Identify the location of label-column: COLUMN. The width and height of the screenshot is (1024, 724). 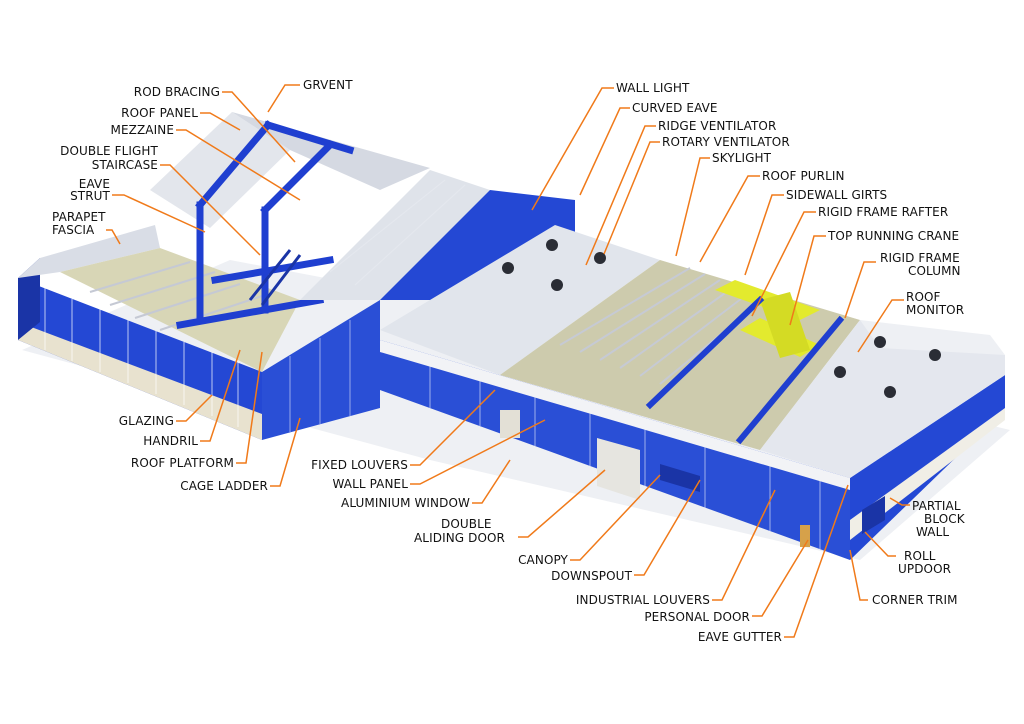
(934, 271).